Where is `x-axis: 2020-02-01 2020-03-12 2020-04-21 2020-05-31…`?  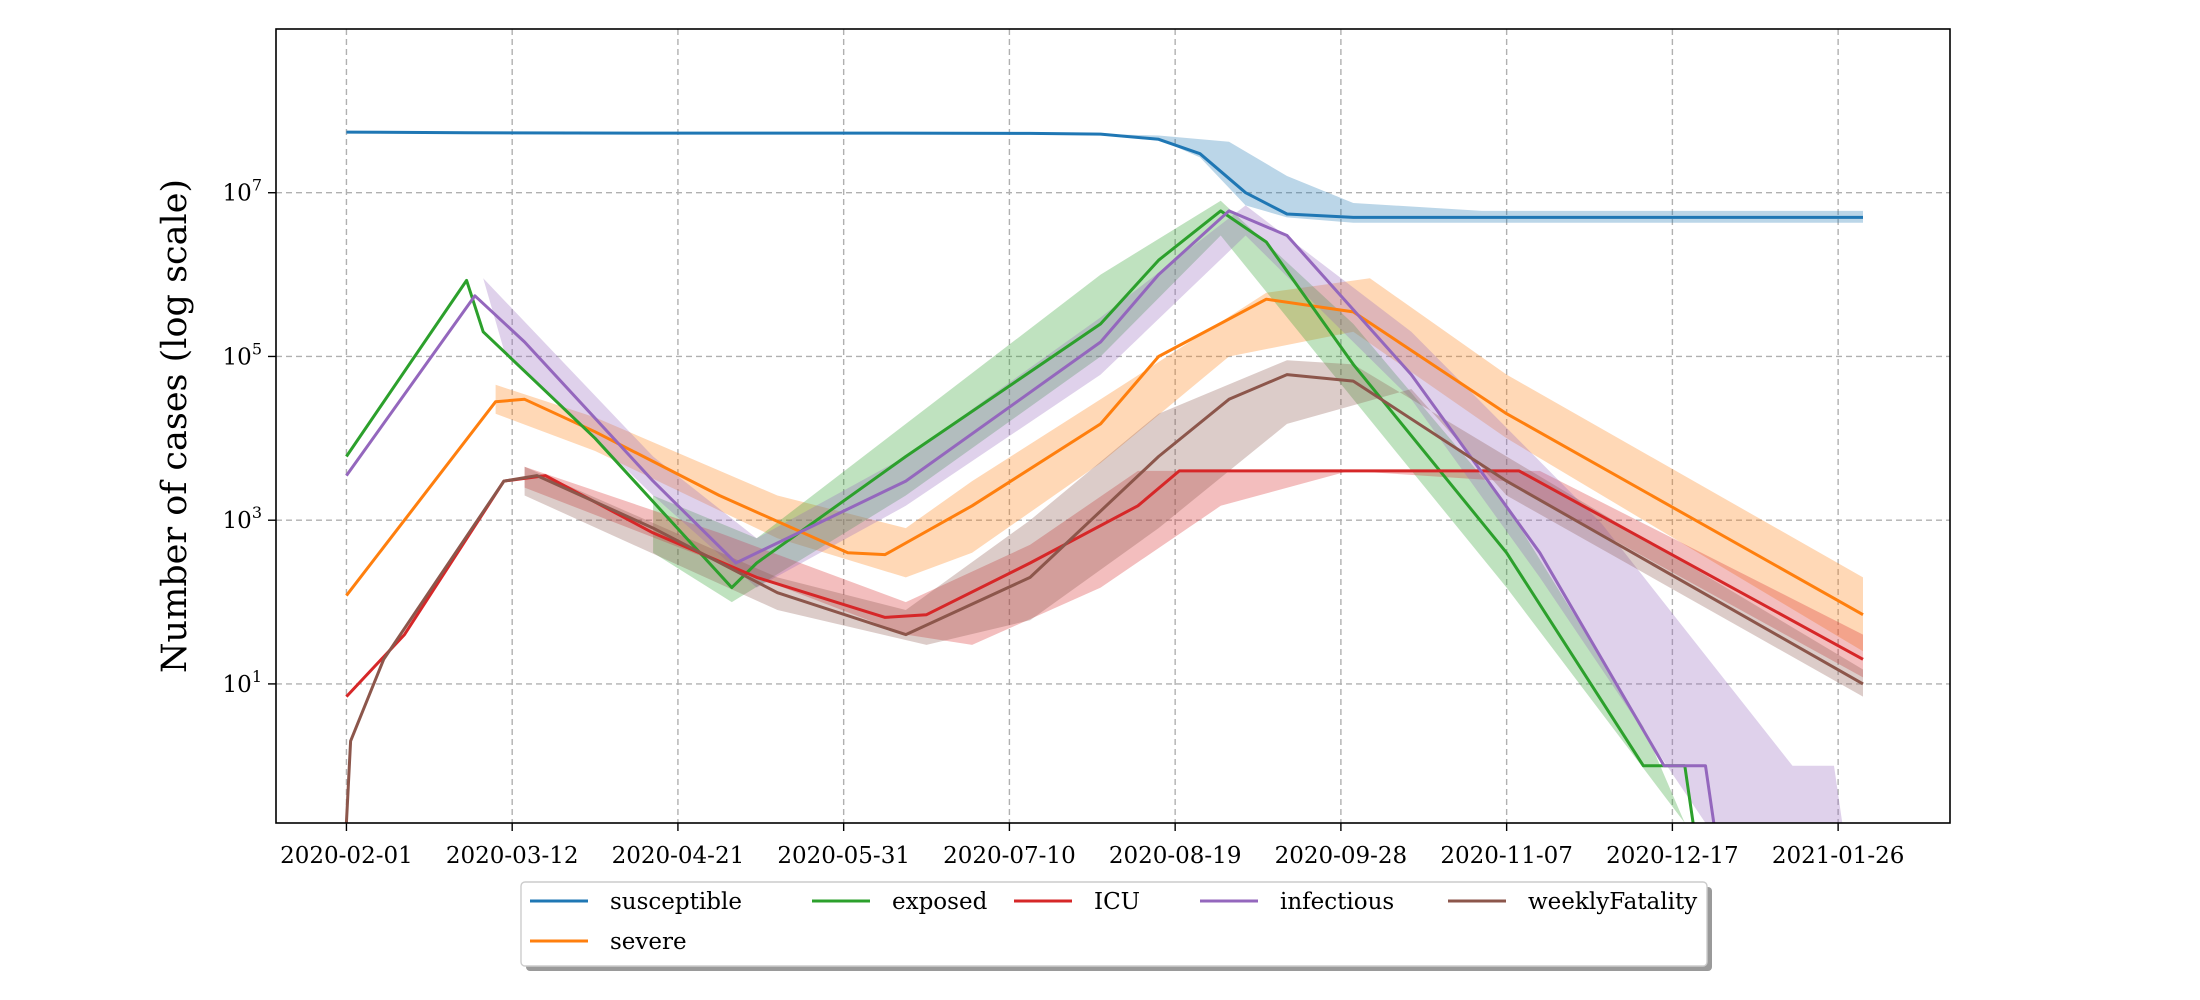 x-axis: 2020-02-01 2020-03-12 2020-04-21 2020-05-31… is located at coordinates (1092, 846).